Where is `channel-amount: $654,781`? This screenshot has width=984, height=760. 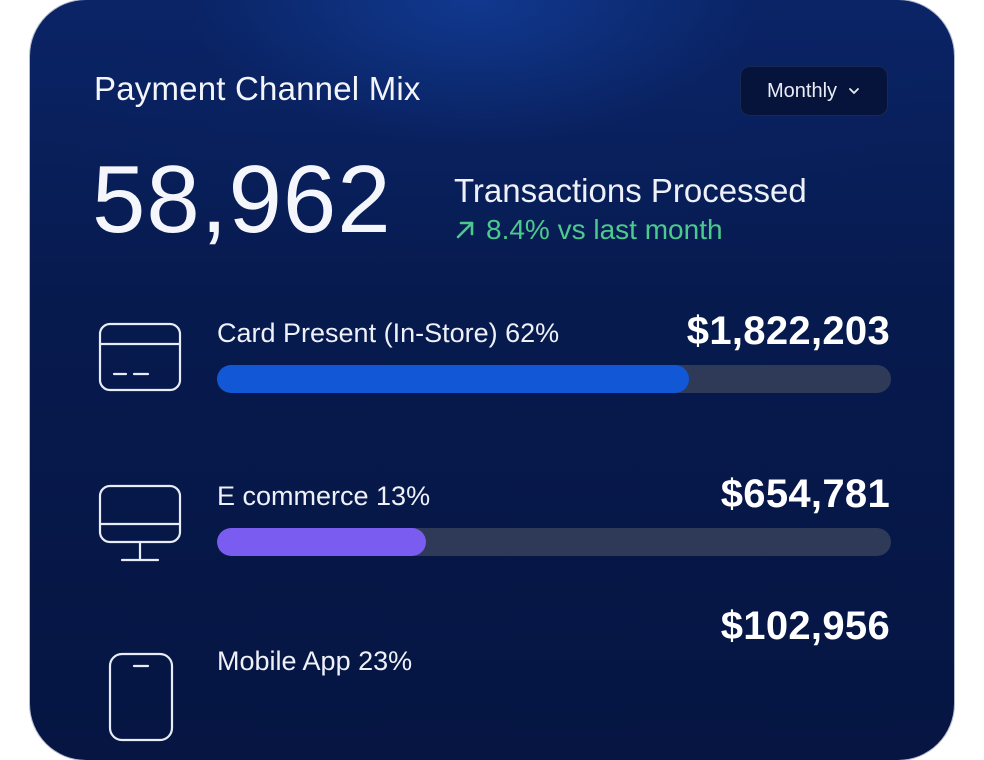
channel-amount: $654,781 is located at coordinates (805, 494).